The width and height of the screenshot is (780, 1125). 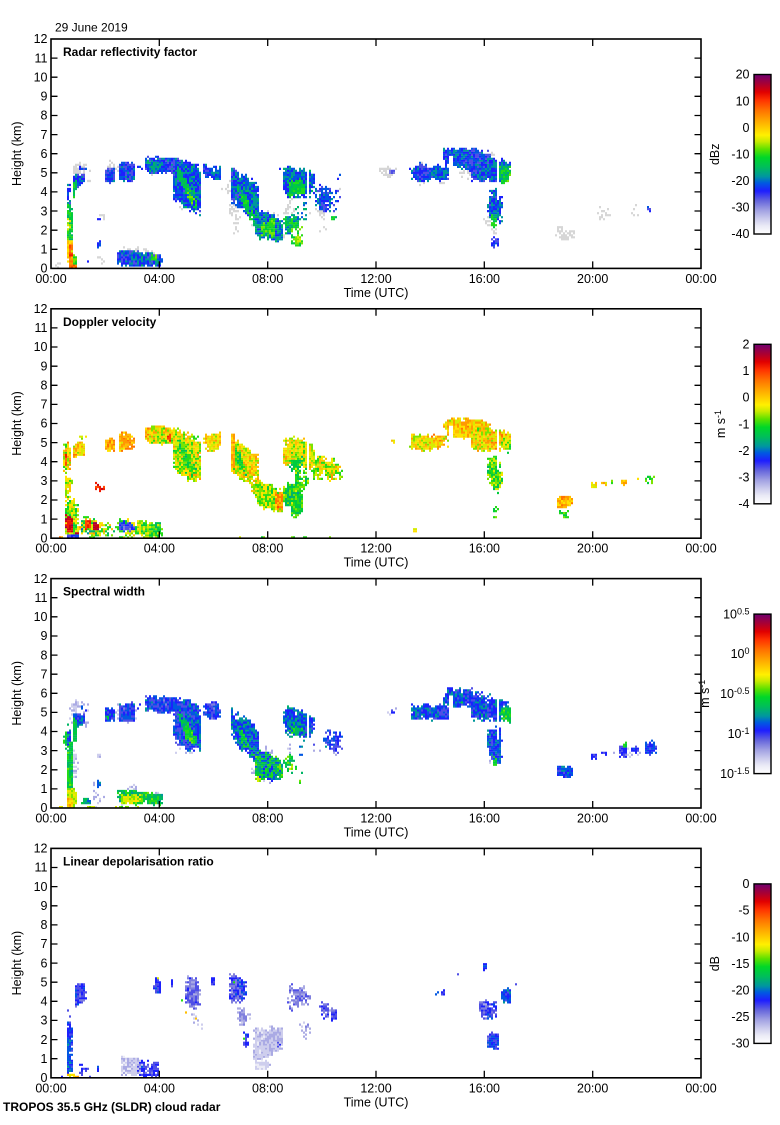 What do you see at coordinates (743, 477) in the screenshot?
I see `svg-text: -3` at bounding box center [743, 477].